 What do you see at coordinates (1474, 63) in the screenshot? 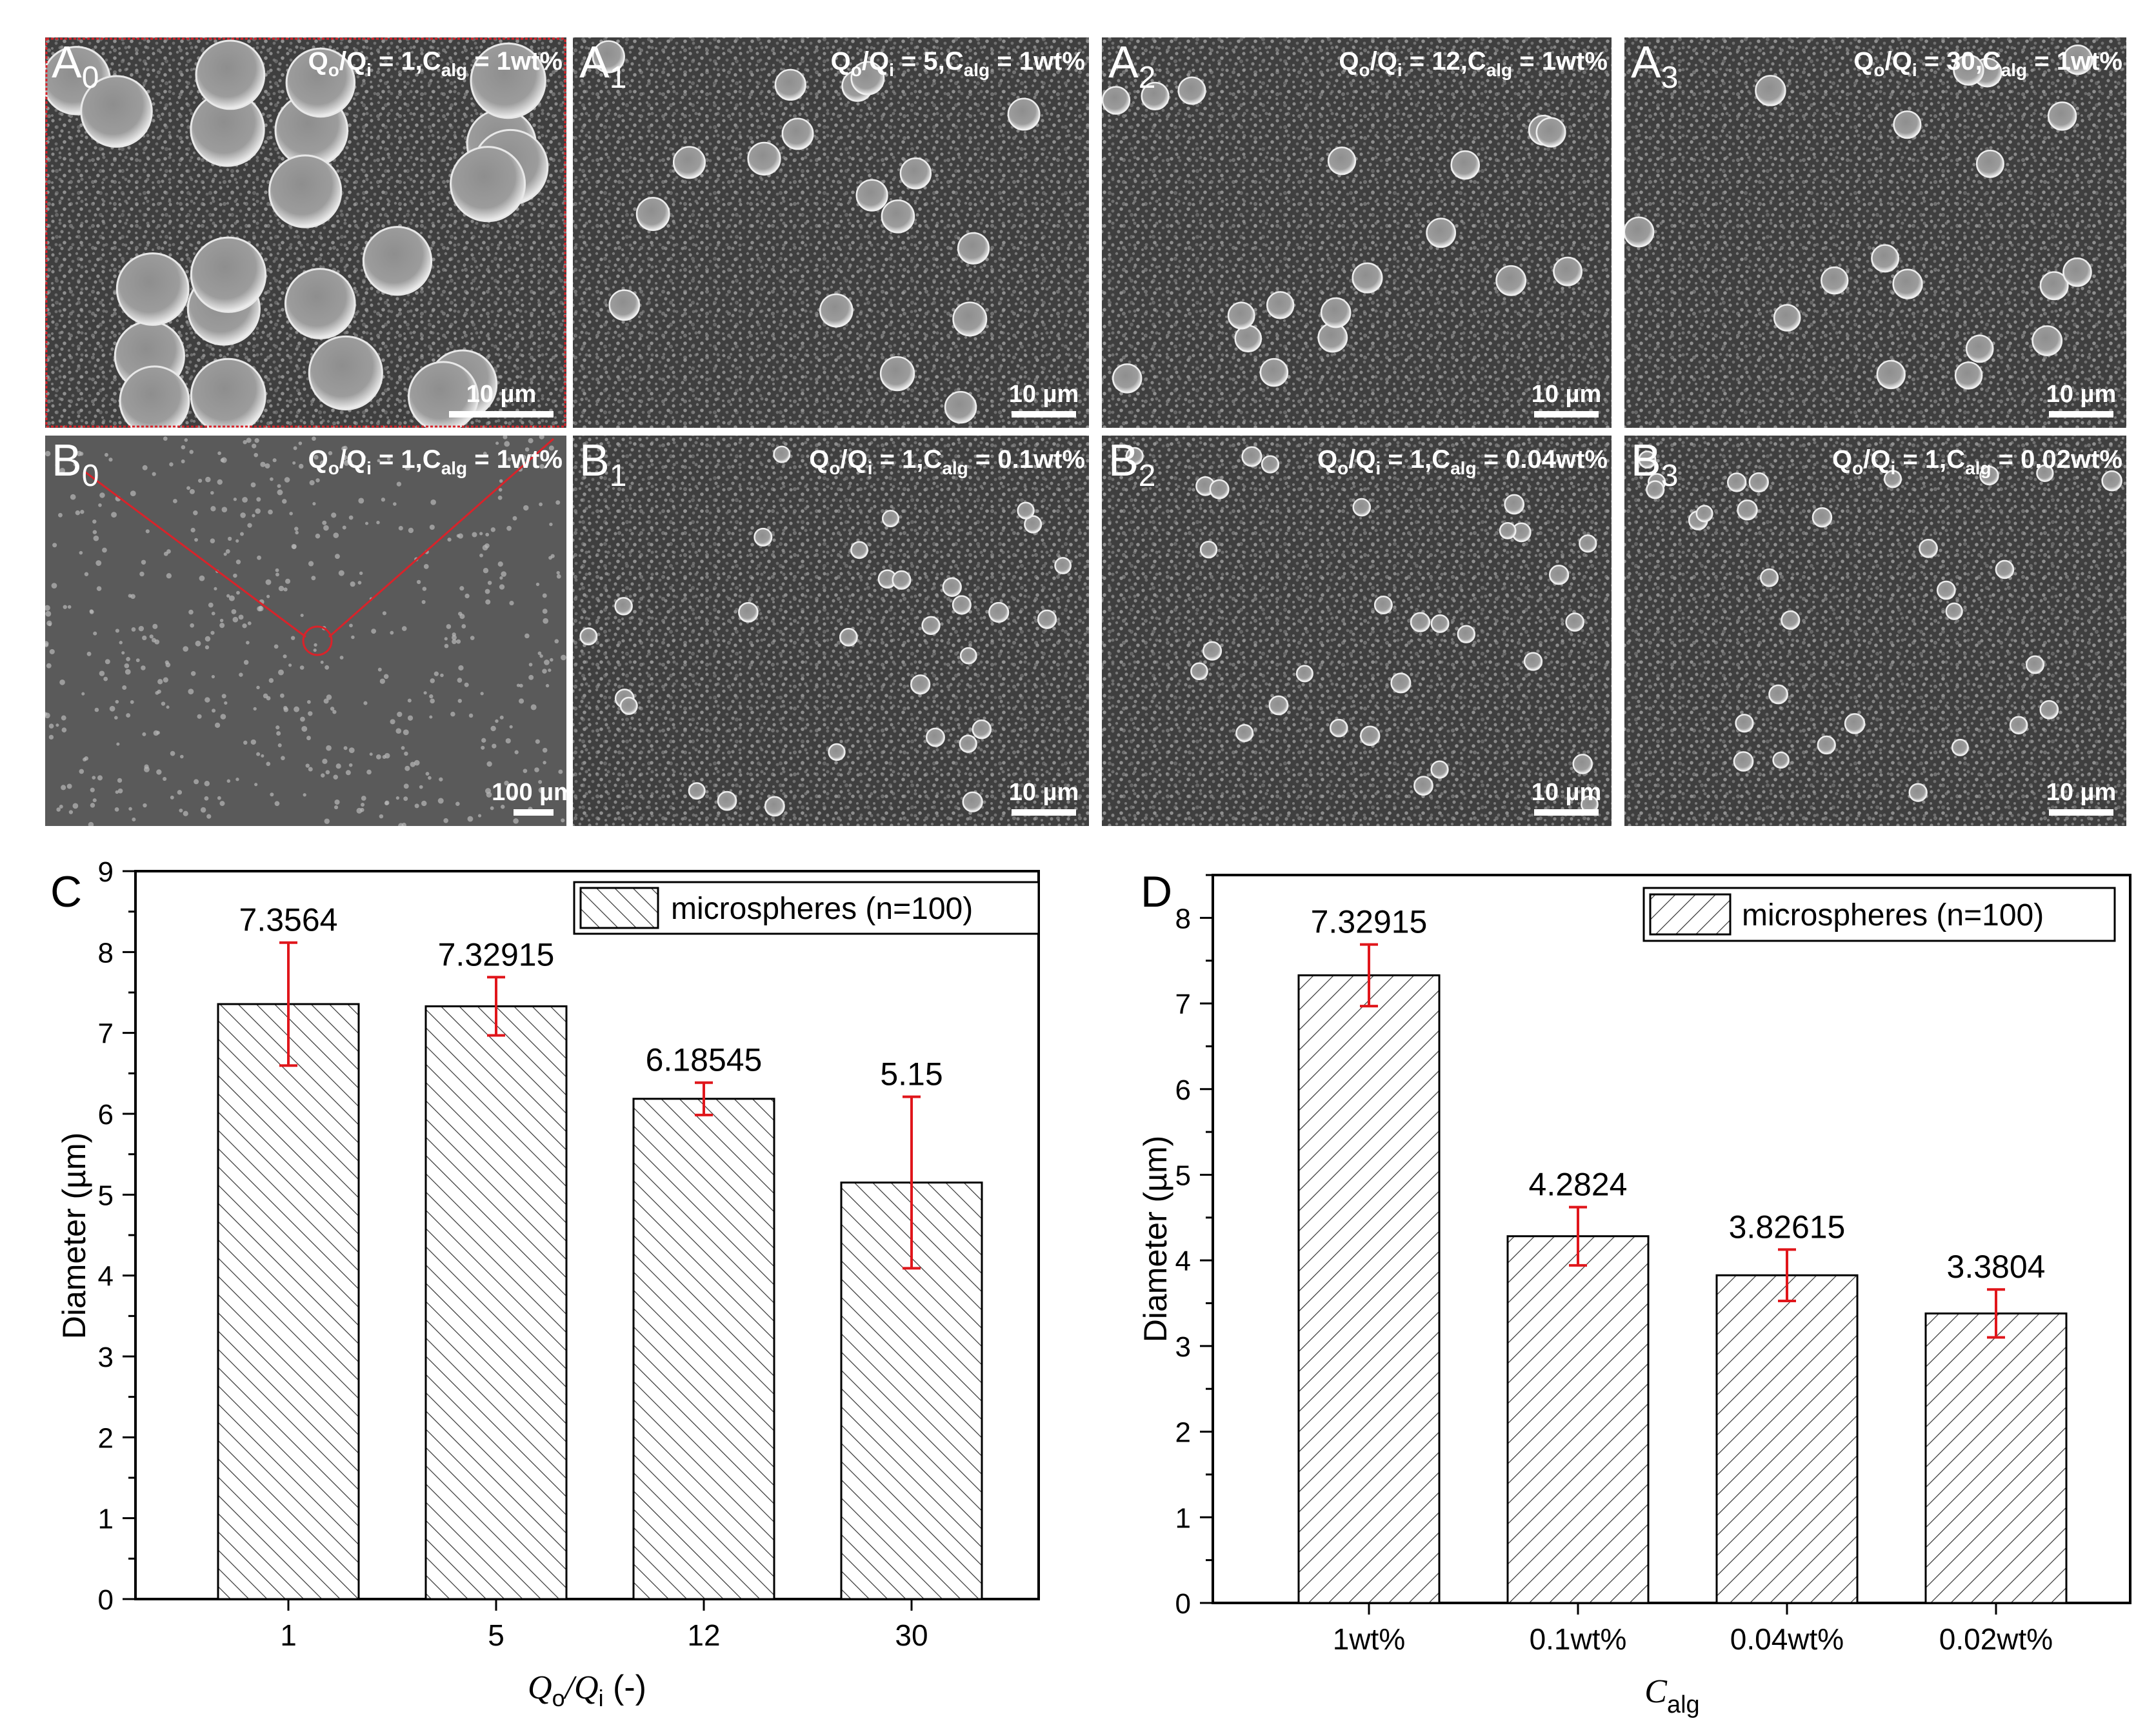
I see `sem-condition-label: Qo/Qi = 12,Calg = 1wt%` at bounding box center [1474, 63].